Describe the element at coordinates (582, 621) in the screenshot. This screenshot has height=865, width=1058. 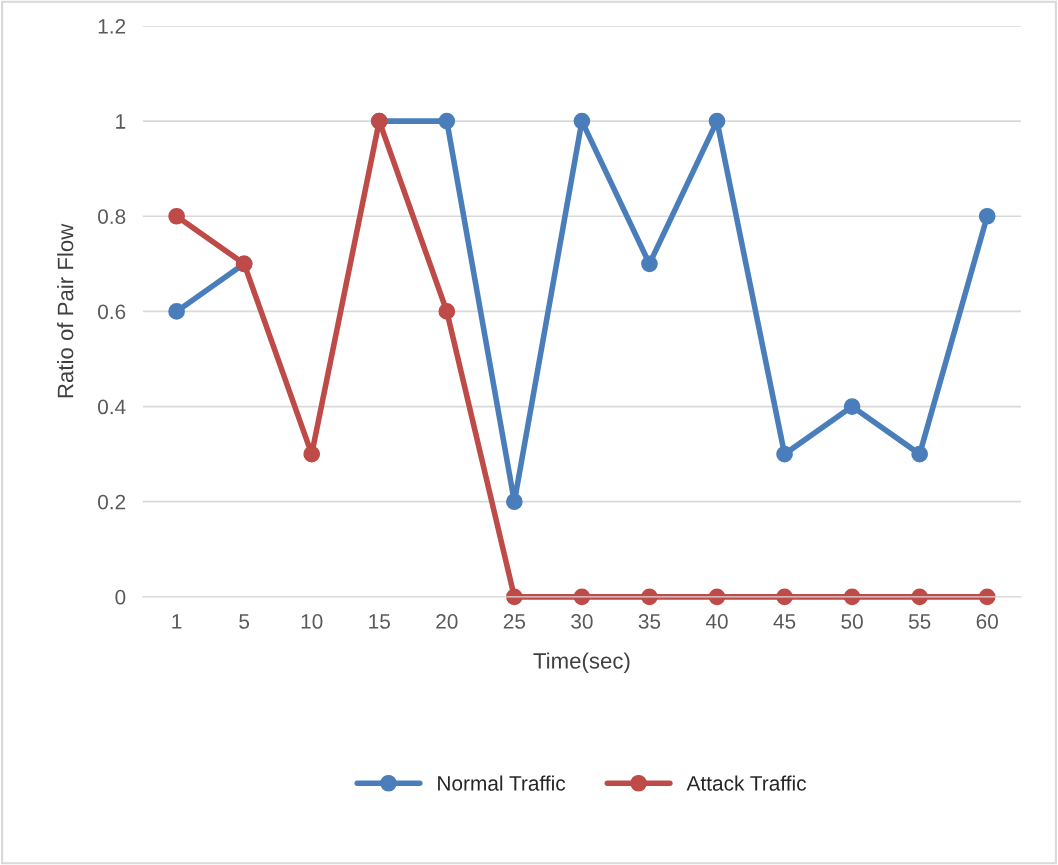
I see `x-tick-label: 30` at that location.